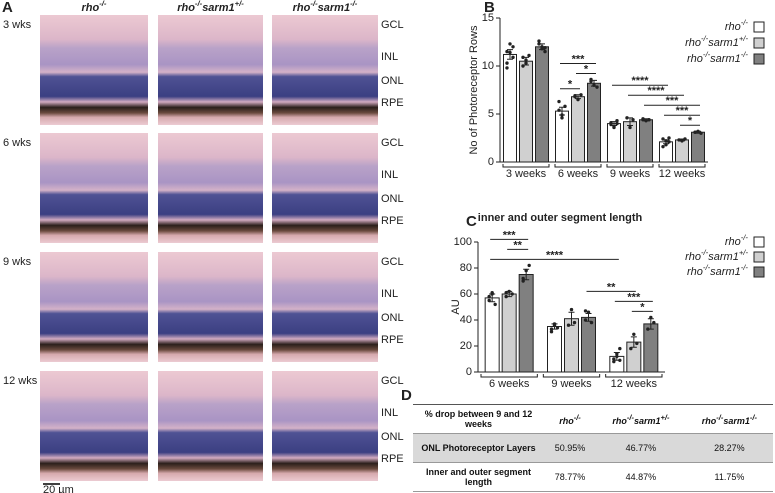 Image resolution: width=775 pixels, height=493 pixels. What do you see at coordinates (729, 419) in the screenshot?
I see `header-cell: rho-/-sarm1-/-` at bounding box center [729, 419].